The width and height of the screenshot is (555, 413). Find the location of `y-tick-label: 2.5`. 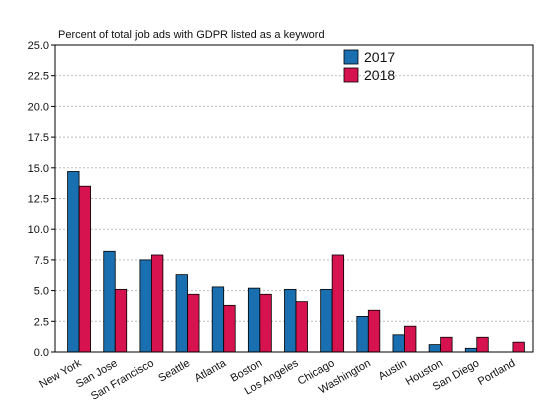

y-tick-label: 2.5 is located at coordinates (41, 322).